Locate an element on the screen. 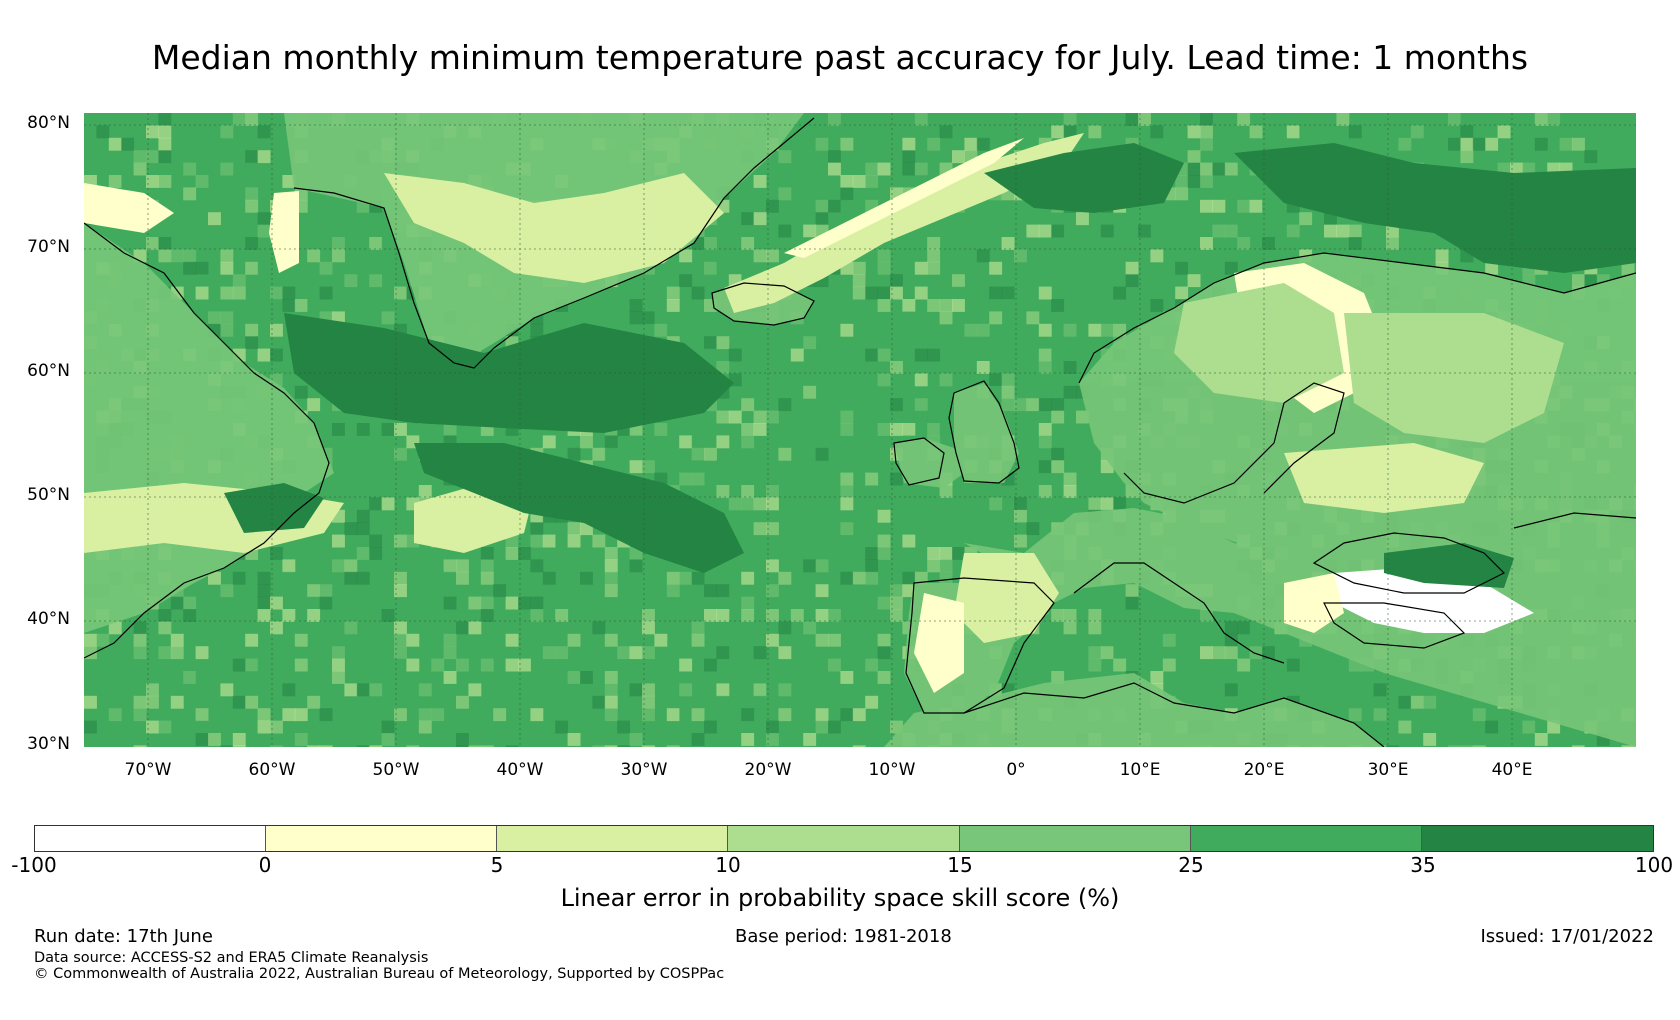  lat-label-60n: 60°N is located at coordinates (48, 371).